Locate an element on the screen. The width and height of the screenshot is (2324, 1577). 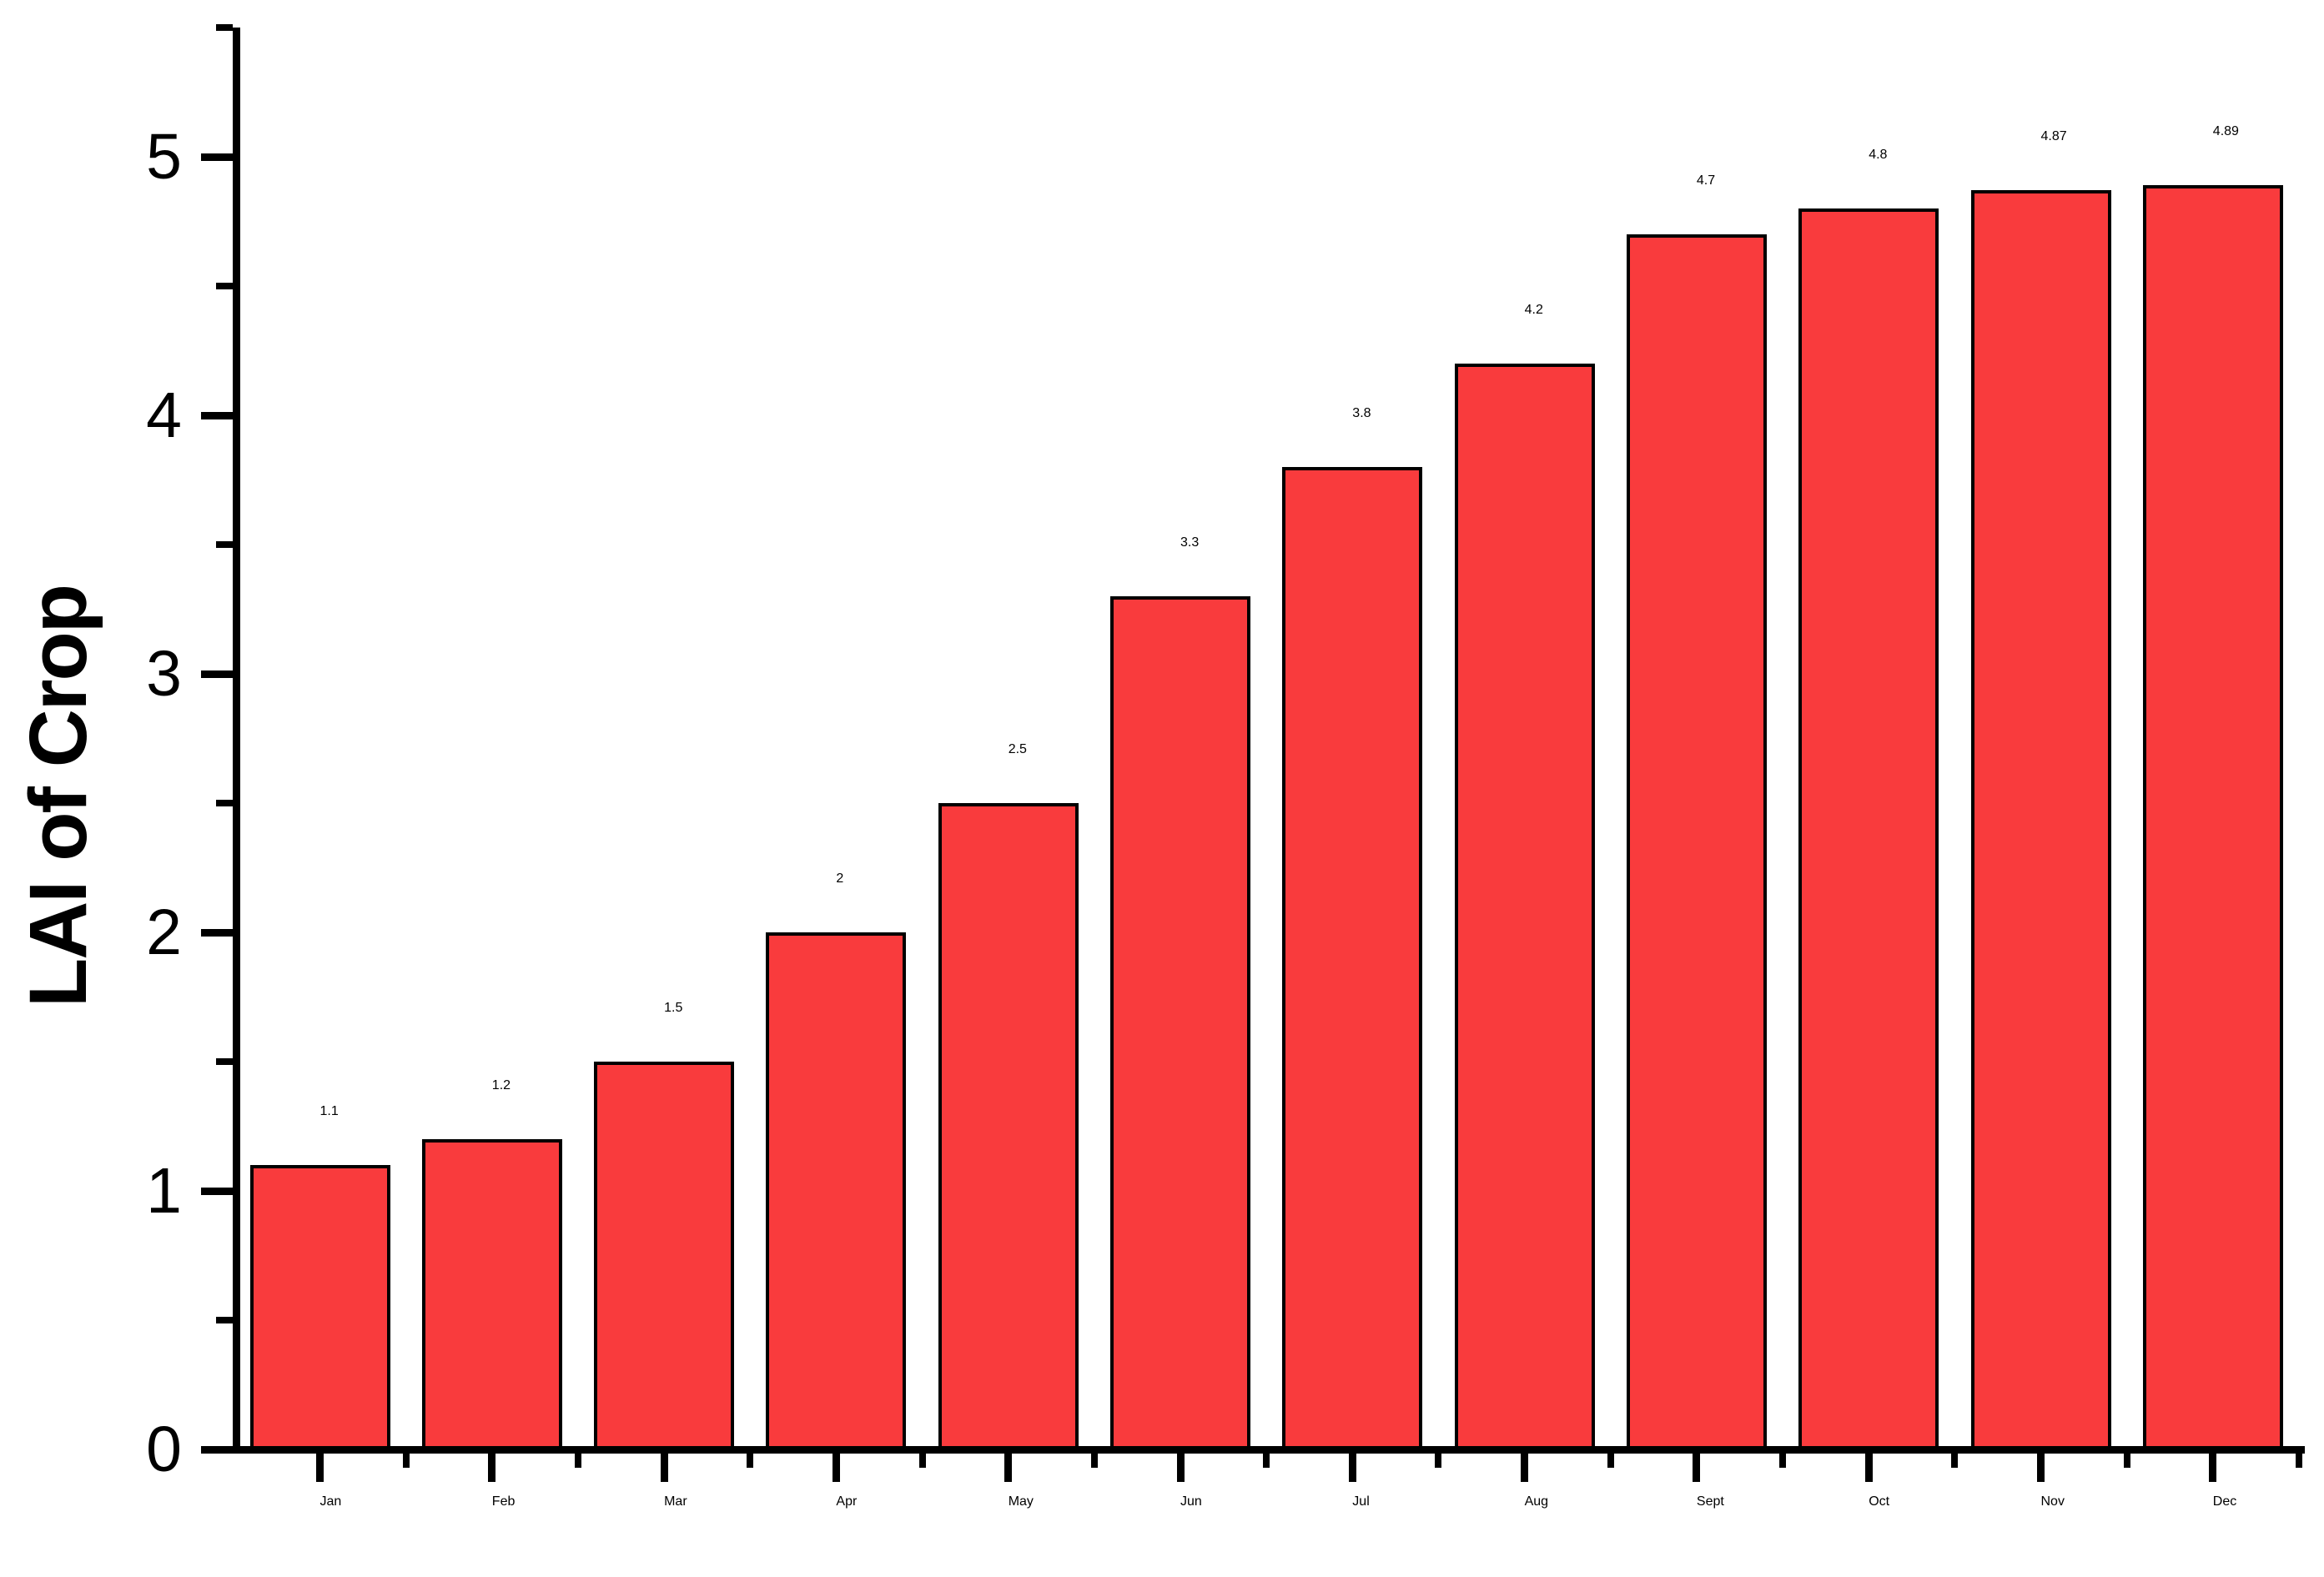
y-tick-label: 1 is located at coordinates (164, 1191).